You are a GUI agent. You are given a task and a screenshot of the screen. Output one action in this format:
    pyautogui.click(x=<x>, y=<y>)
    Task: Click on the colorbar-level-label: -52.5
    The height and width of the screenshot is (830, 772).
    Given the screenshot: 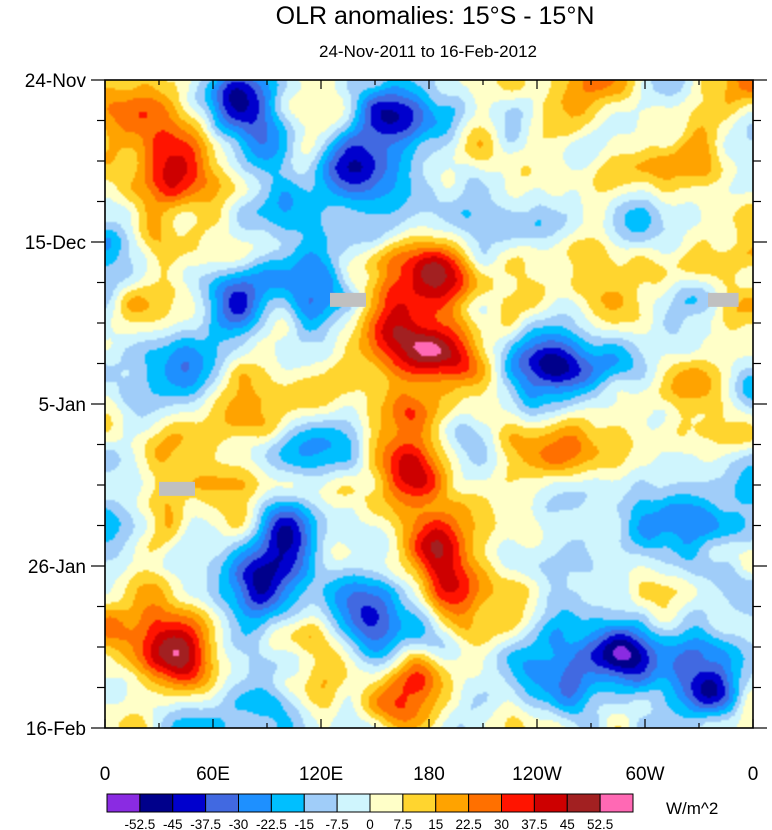 What is the action you would take?
    pyautogui.click(x=139, y=823)
    